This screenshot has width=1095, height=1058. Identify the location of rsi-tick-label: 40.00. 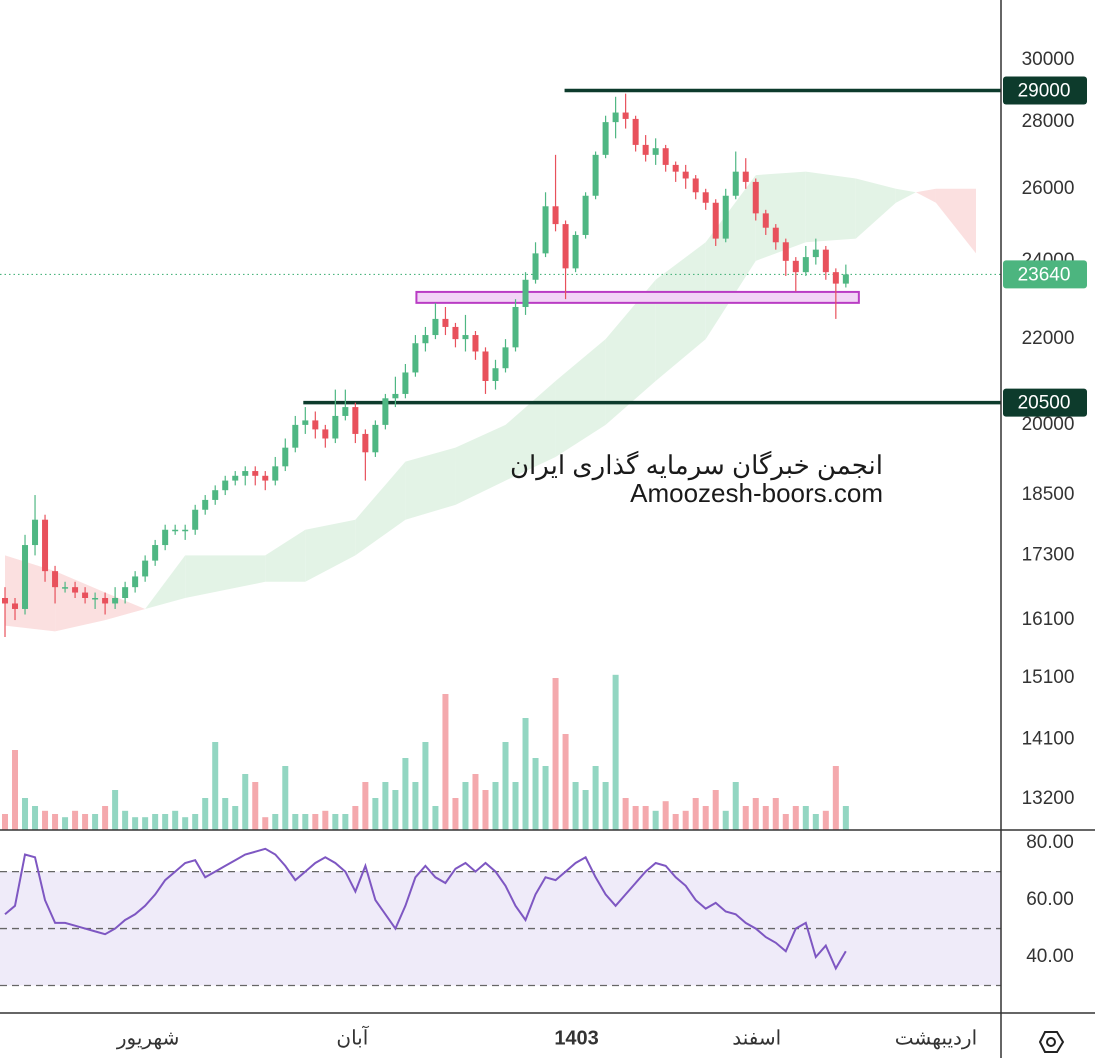
(1050, 956).